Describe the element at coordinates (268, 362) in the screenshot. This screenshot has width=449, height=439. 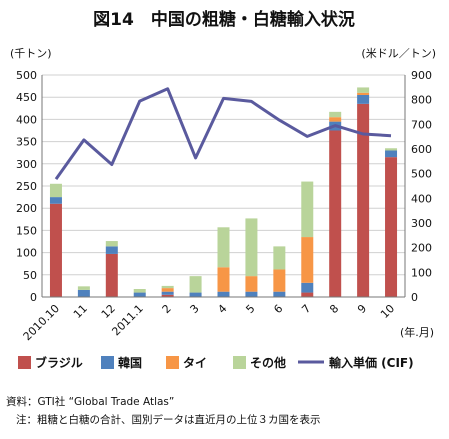
I see `legend-label: その他` at that location.